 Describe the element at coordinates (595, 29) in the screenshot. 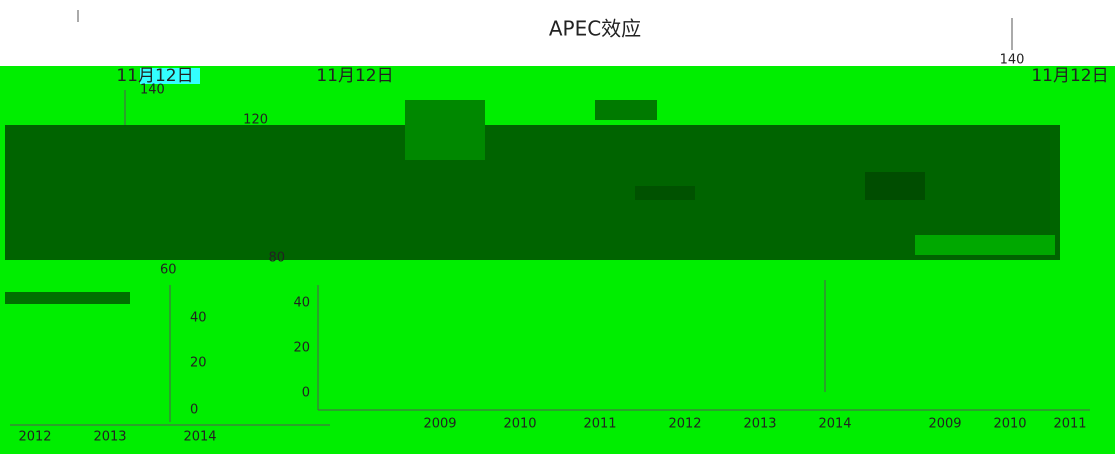

I see `title: APEC效应` at that location.